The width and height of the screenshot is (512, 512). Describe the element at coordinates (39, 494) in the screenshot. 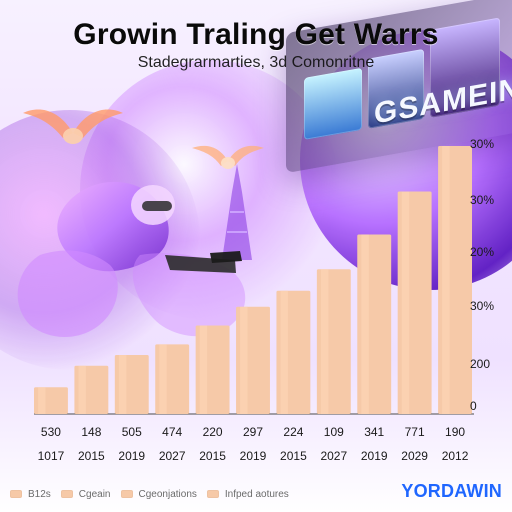

I see `legend-label: B12s` at that location.